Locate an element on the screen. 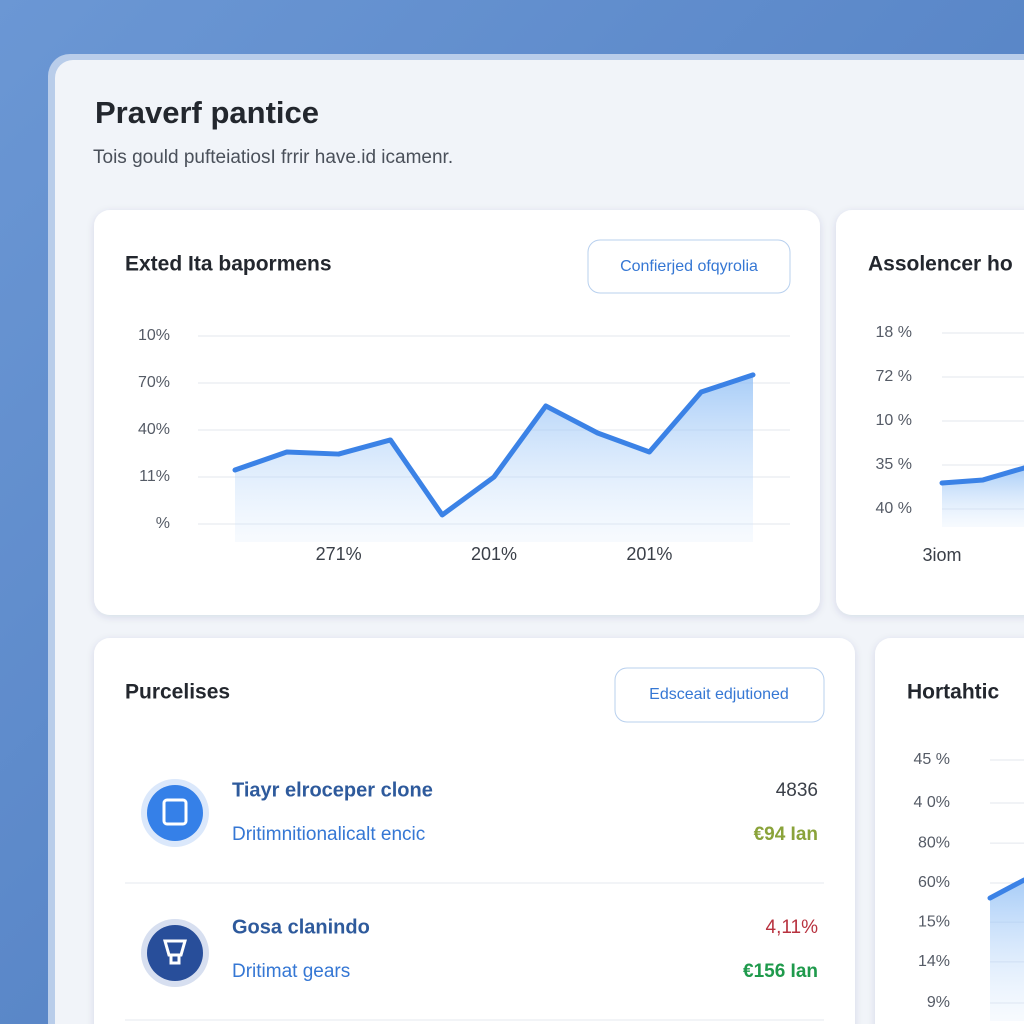 This screenshot has height=1024, width=1024. y-tick-label: 10 % is located at coordinates (894, 420).